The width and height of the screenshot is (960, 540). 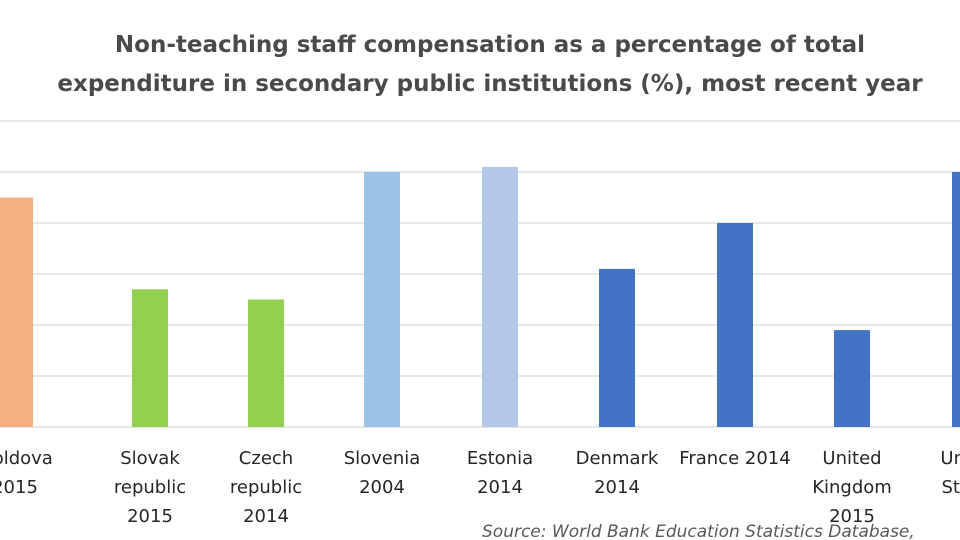 What do you see at coordinates (26, 473) in the screenshot?
I see `x-tick-label: Moldova2015` at bounding box center [26, 473].